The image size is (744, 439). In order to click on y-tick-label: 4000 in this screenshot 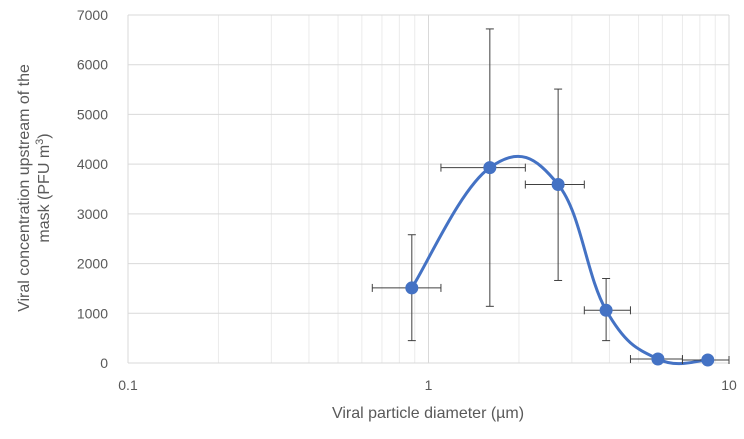, I will do `click(92, 164)`.